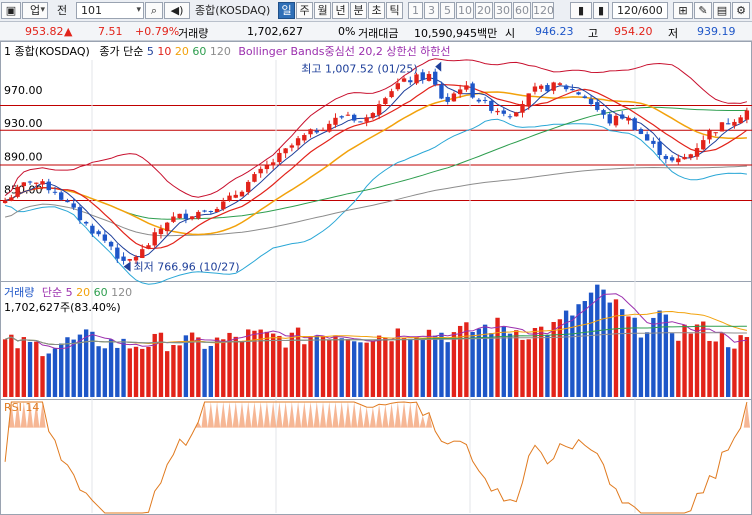 This screenshot has height=515, width=752. I want to click on volume-ma120-line, so click(375, 339).